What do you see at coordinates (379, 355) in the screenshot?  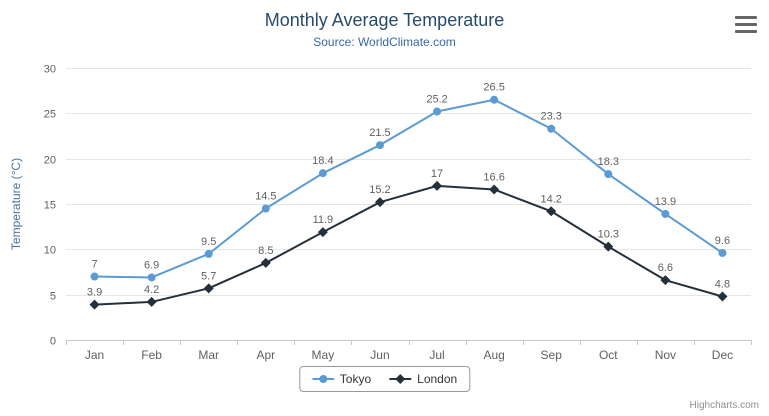 I see `svg-text: Jun` at bounding box center [379, 355].